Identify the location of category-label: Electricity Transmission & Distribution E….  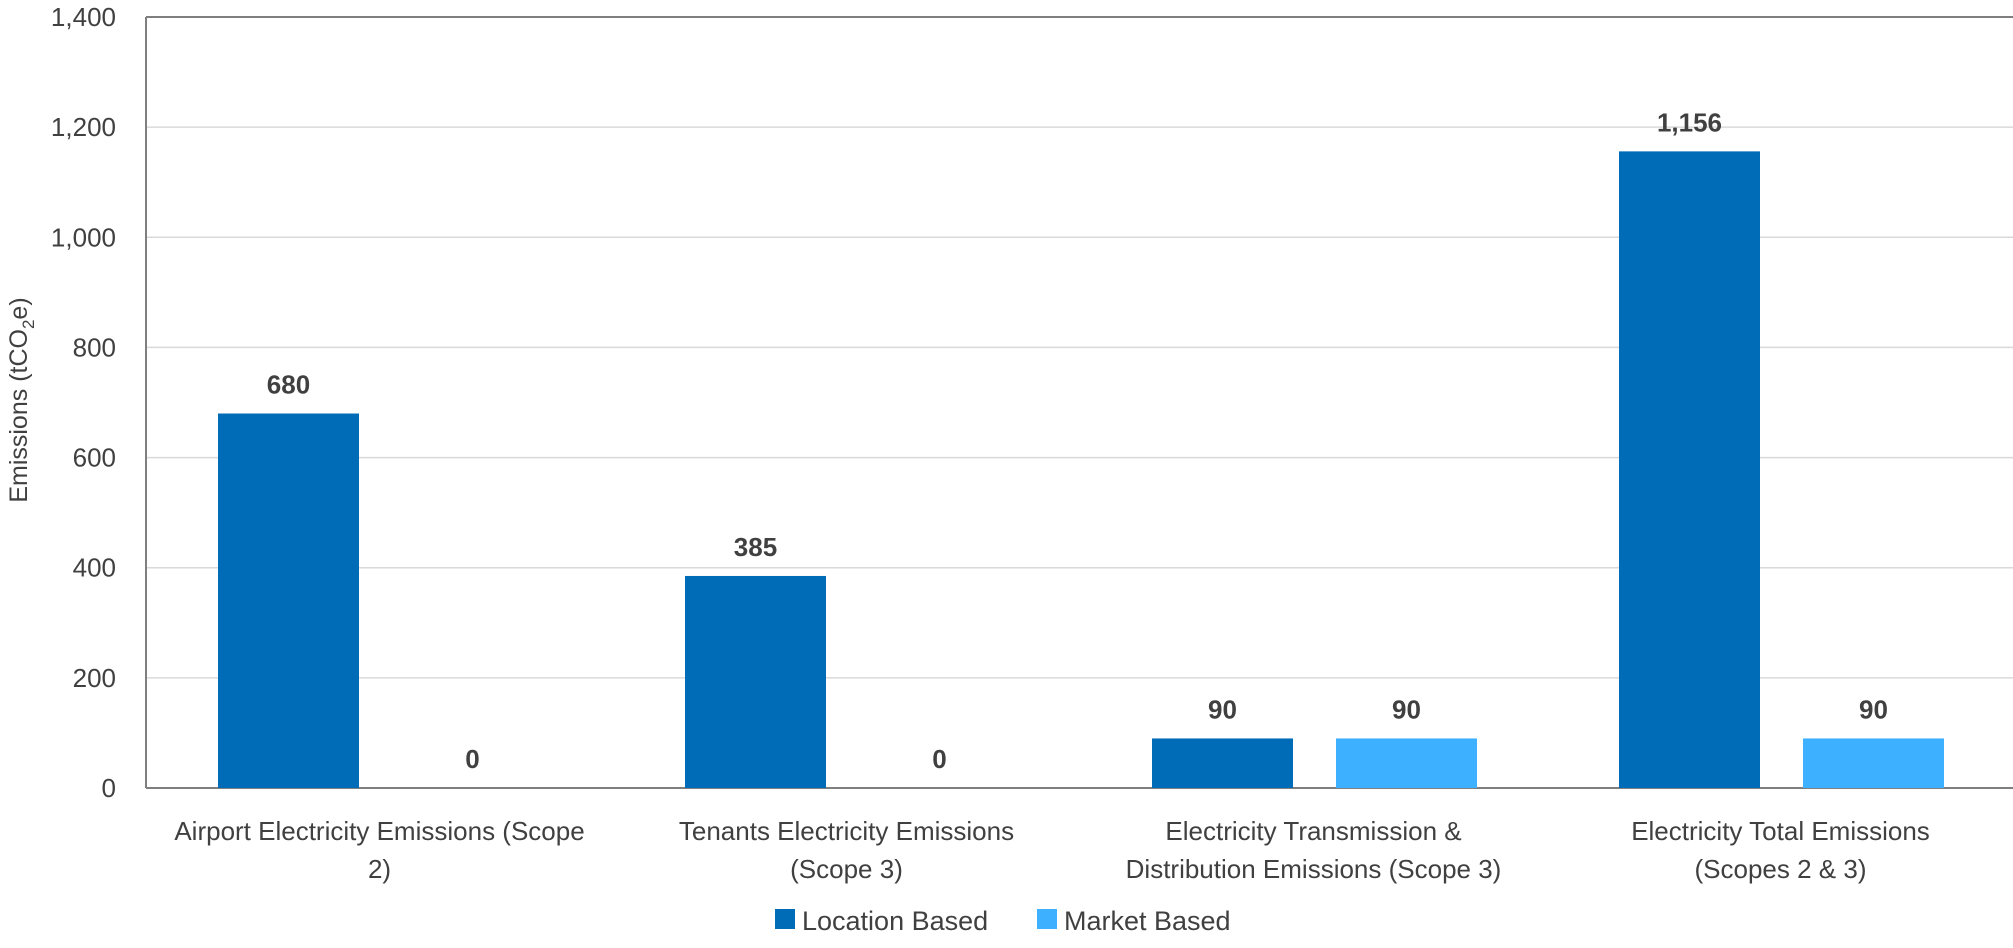
(1314, 850).